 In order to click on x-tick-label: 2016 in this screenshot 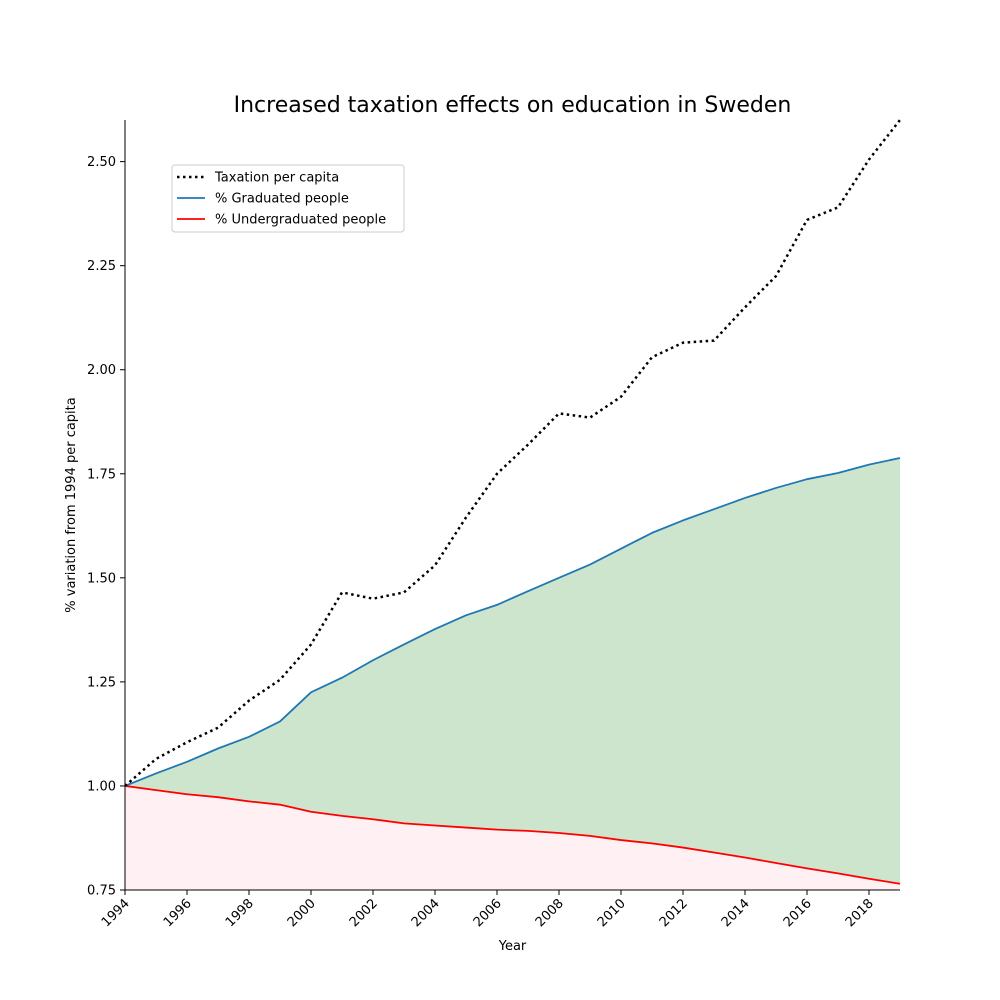, I will do `click(798, 913)`.